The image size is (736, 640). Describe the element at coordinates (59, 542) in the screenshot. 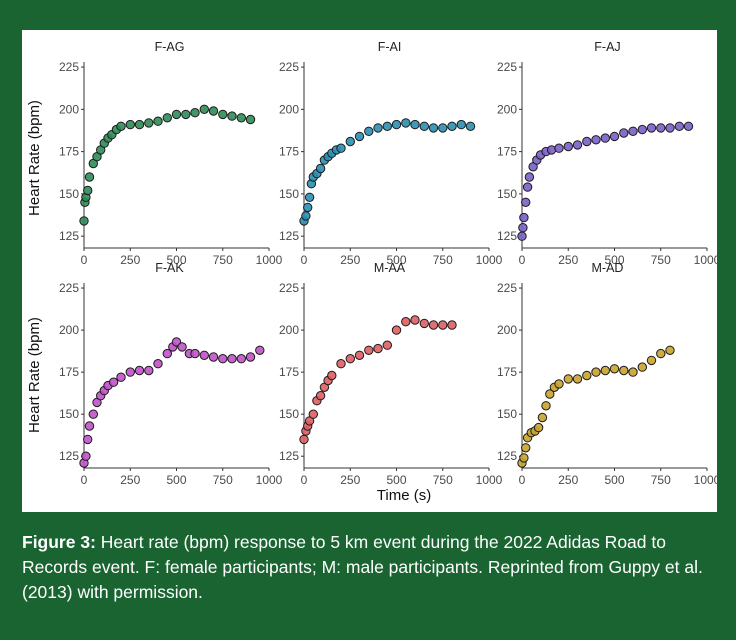

I see `caption-label: Figure 3:` at that location.